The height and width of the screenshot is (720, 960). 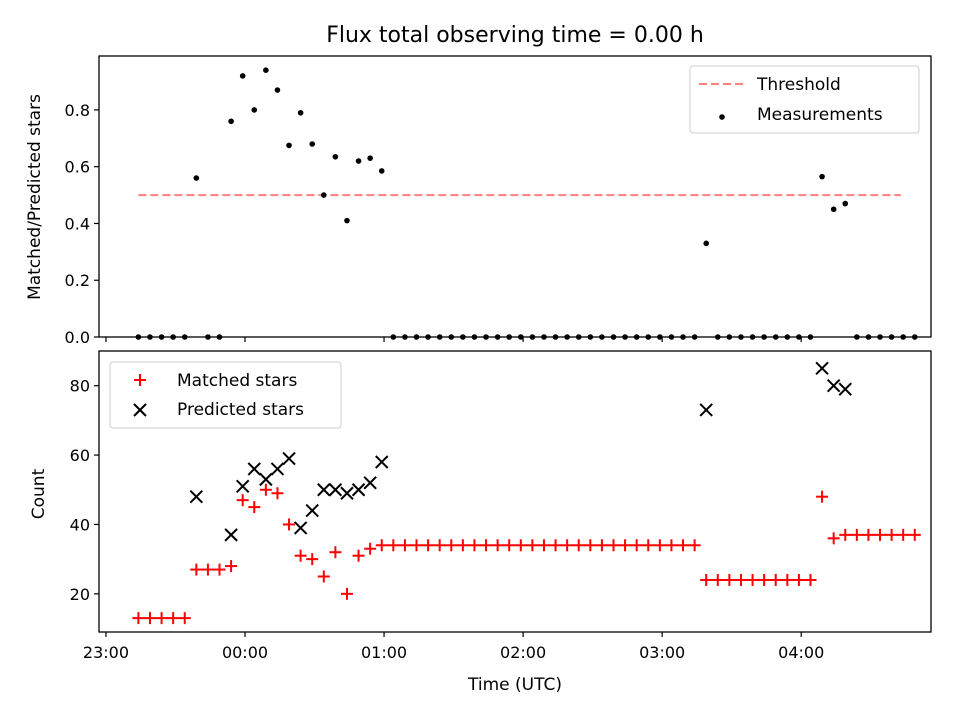 What do you see at coordinates (801, 652) in the screenshot?
I see `bottom-xtick-label: 04:00` at bounding box center [801, 652].